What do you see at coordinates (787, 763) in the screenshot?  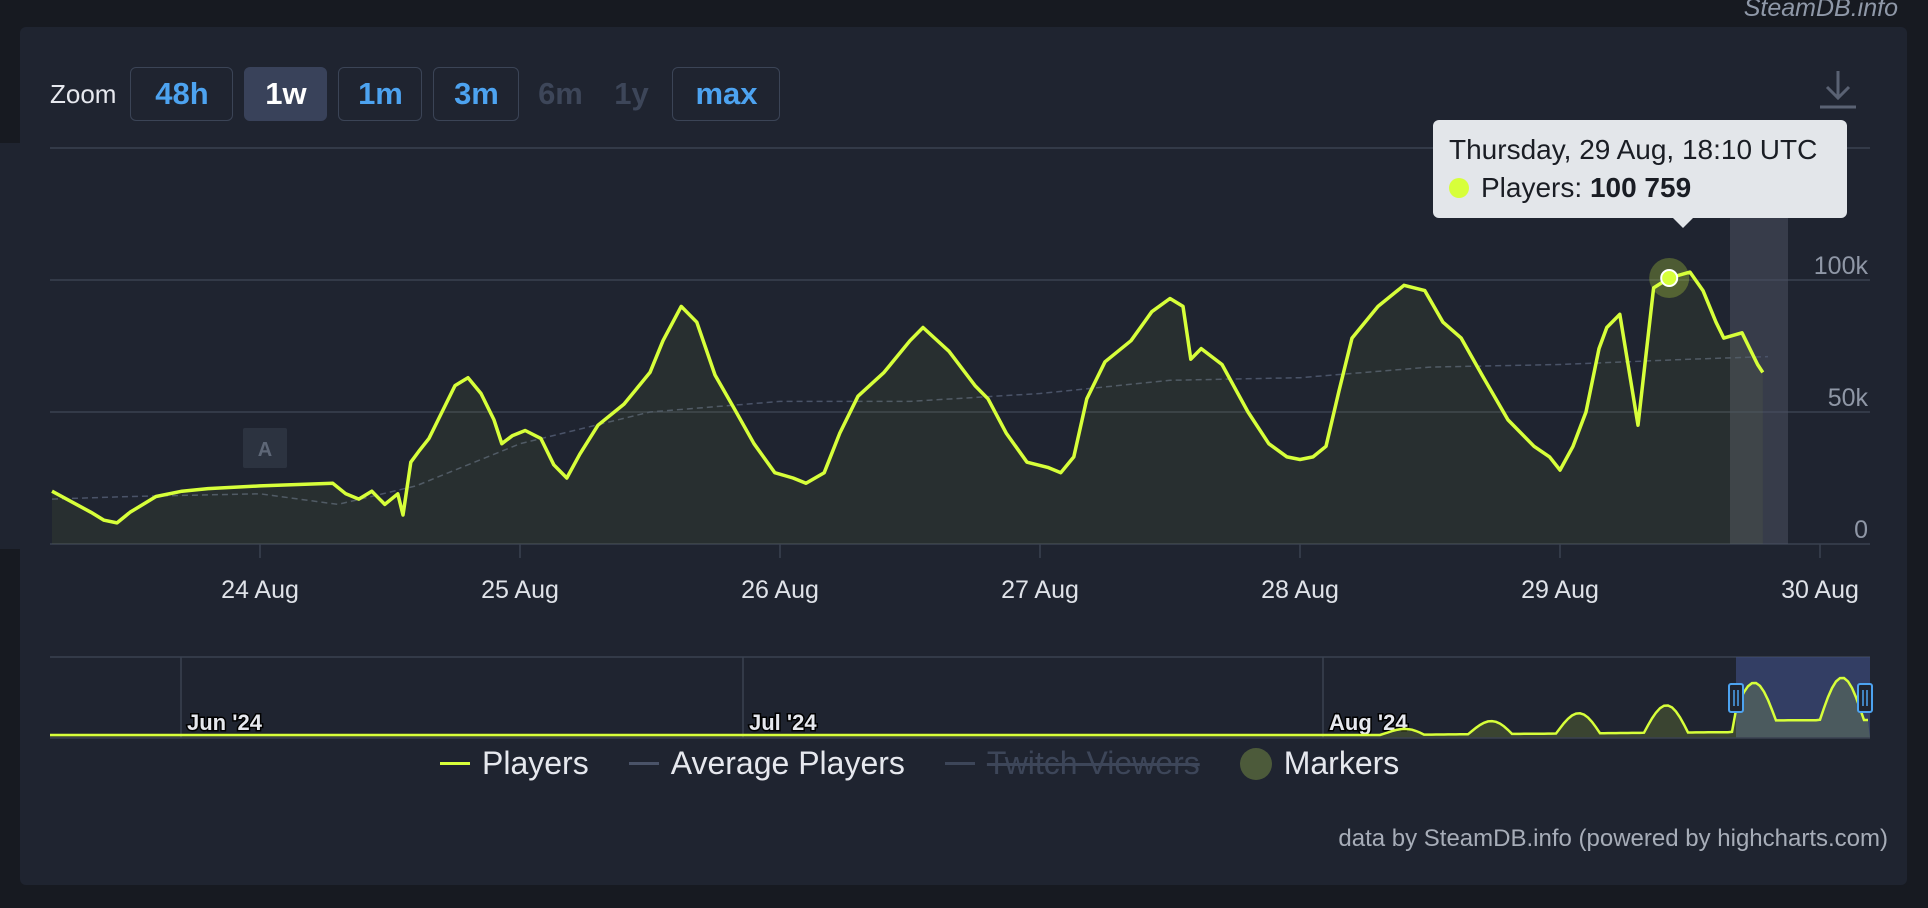 I see `legend-average-label: Average Players` at bounding box center [787, 763].